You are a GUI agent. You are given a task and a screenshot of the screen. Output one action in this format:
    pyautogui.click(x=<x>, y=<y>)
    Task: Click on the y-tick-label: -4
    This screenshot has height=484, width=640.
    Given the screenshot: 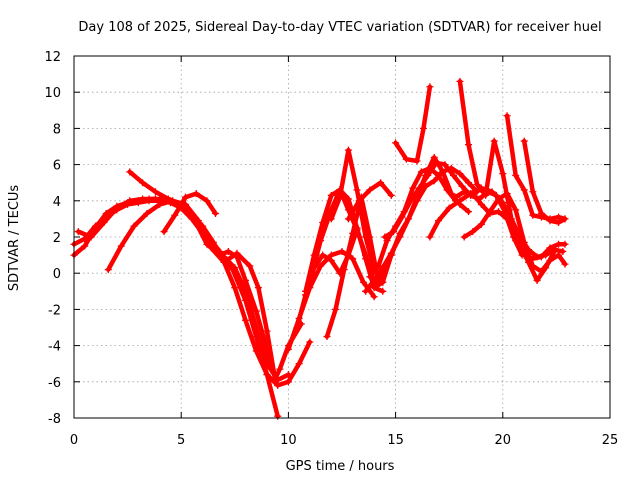 What is the action you would take?
    pyautogui.click(x=54, y=347)
    